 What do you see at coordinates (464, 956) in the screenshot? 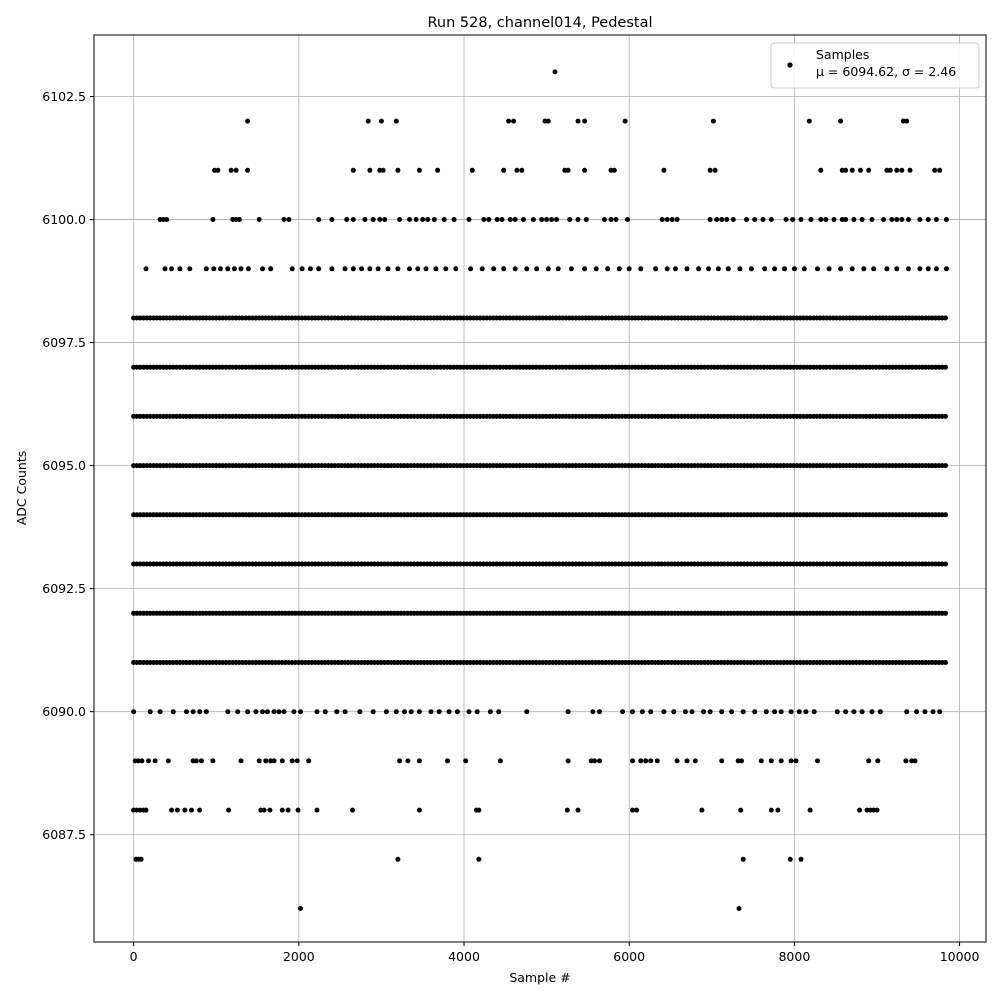
I see `x-tick-label: 4000` at bounding box center [464, 956].